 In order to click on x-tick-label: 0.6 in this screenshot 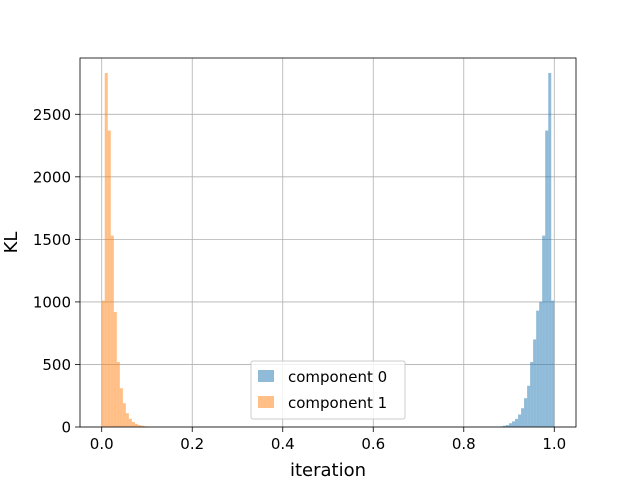, I will do `click(373, 444)`.